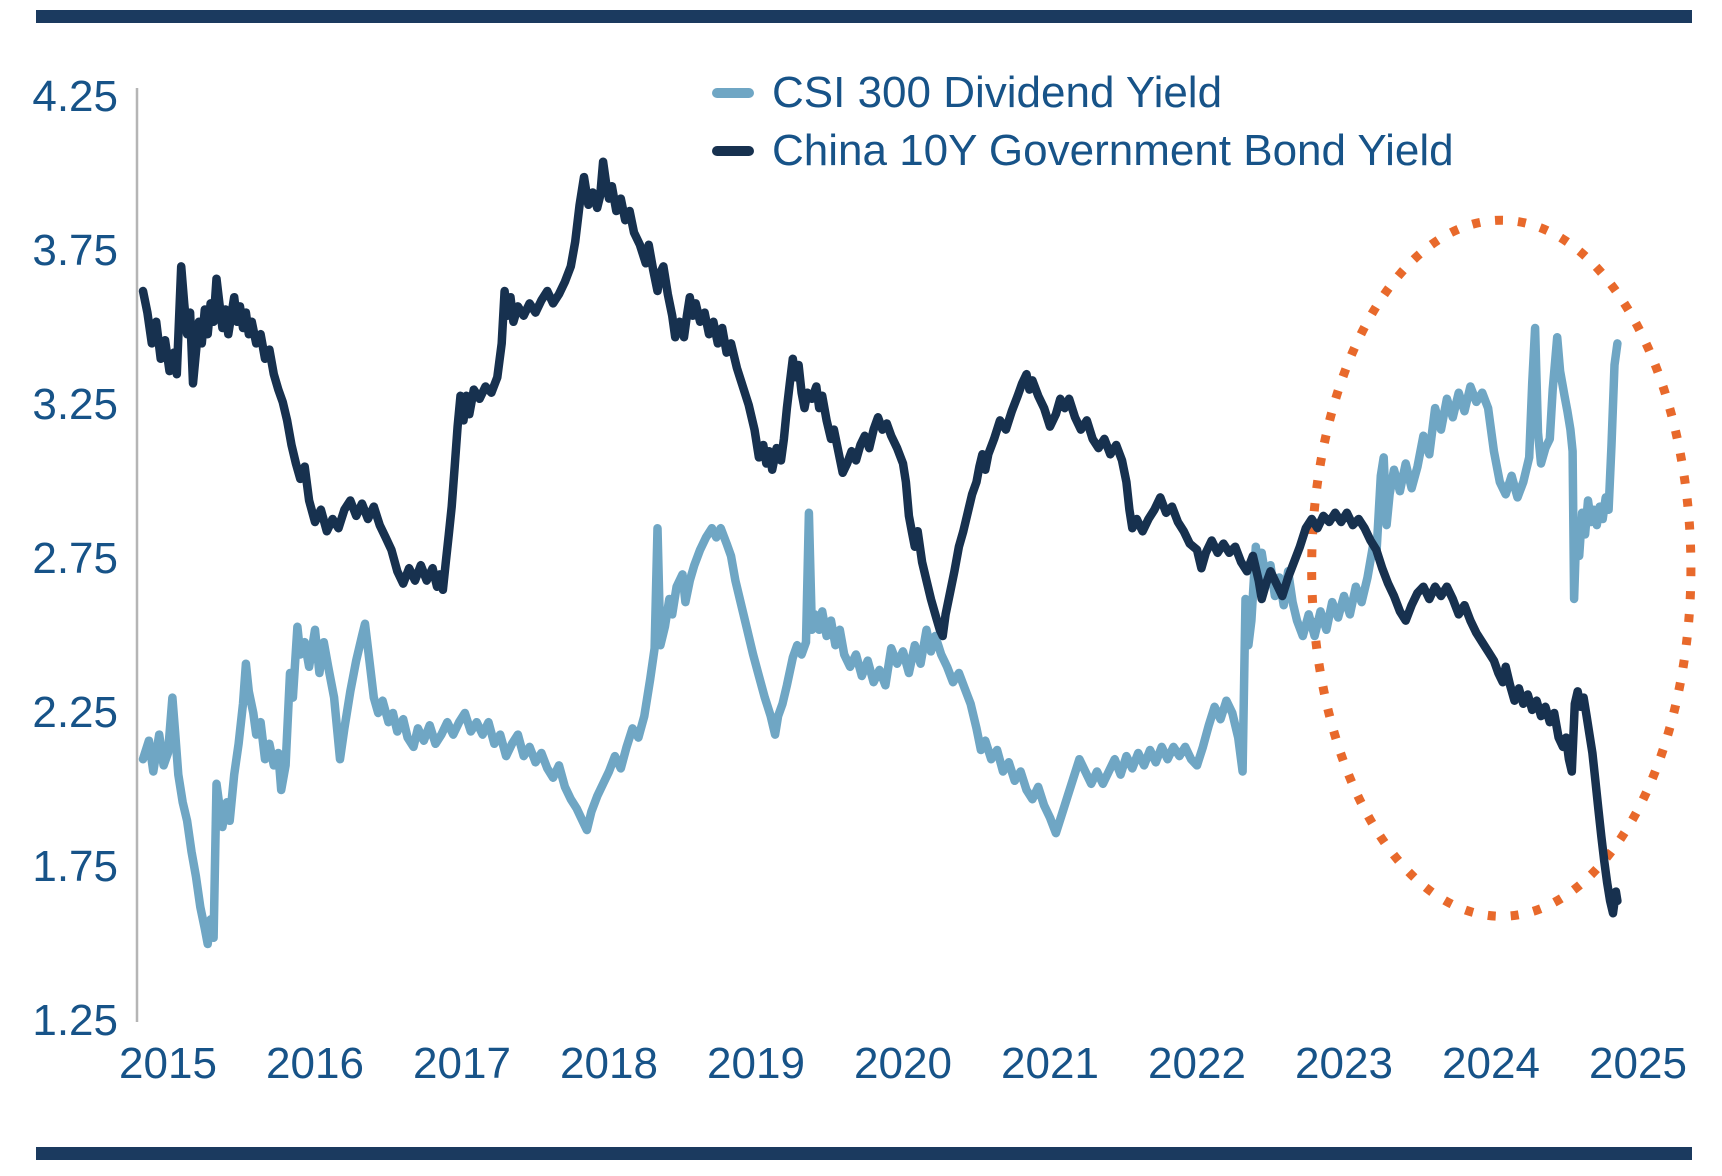 The image size is (1722, 1176). Describe the element at coordinates (75, 96) in the screenshot. I see `y-tick-label: 4.25` at that location.